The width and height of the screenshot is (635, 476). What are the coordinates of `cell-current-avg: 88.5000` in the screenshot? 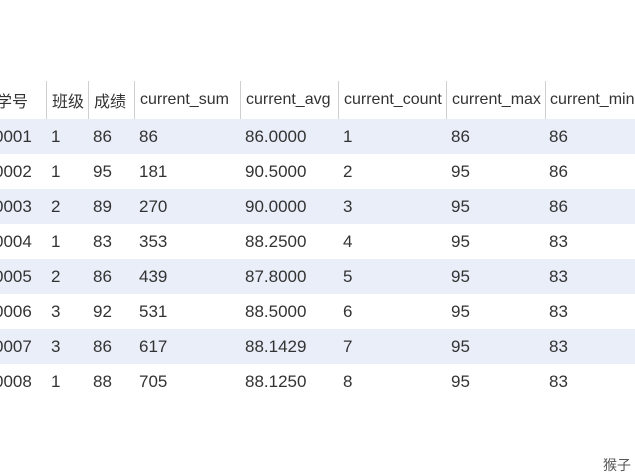 It's located at (276, 311).